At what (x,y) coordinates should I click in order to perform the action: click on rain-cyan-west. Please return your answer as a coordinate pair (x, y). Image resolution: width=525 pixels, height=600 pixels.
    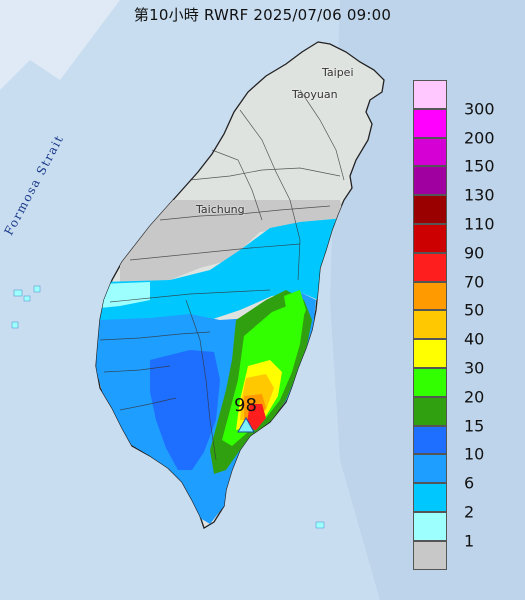
    Looking at the image, I should click on (222, 270).